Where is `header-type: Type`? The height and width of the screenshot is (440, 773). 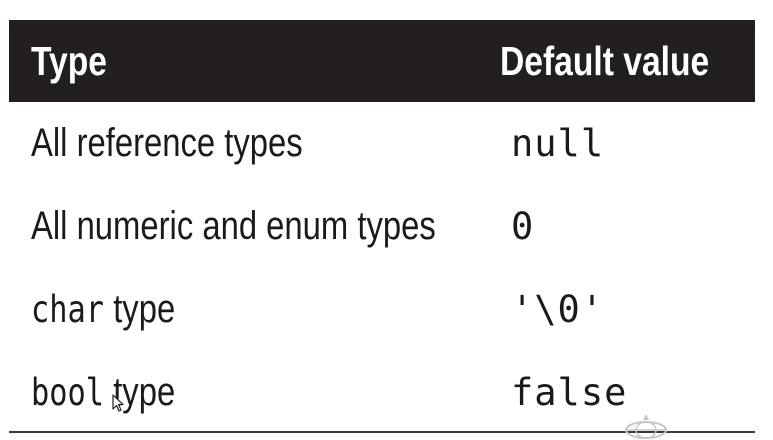
header-type: Type is located at coordinates (69, 60).